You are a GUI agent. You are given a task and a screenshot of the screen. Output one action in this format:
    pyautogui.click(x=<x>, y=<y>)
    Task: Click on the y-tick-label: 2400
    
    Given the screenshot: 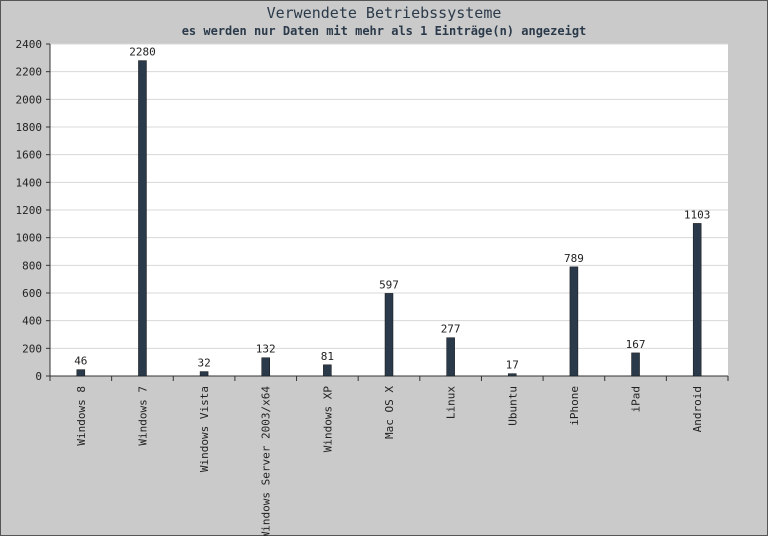 What is the action you would take?
    pyautogui.click(x=29, y=44)
    